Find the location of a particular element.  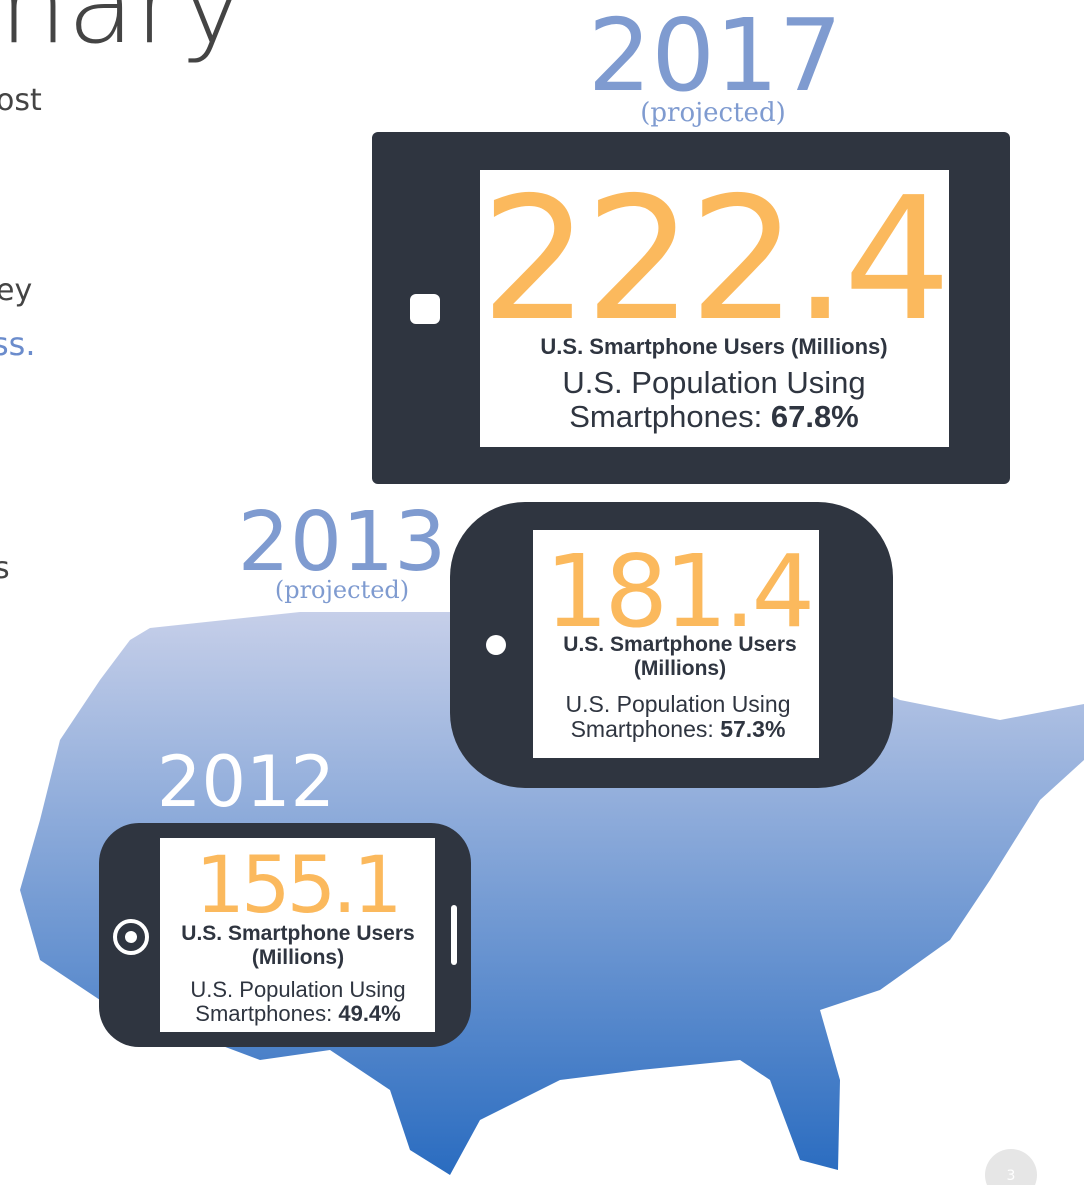

population: Smartphones: 49.4% is located at coordinates (297, 1013).